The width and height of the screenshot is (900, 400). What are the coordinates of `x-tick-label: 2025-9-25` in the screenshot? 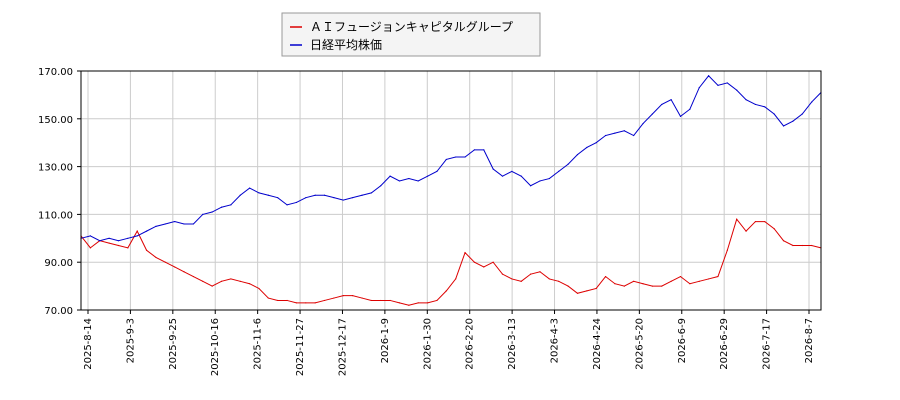 It's located at (173, 344).